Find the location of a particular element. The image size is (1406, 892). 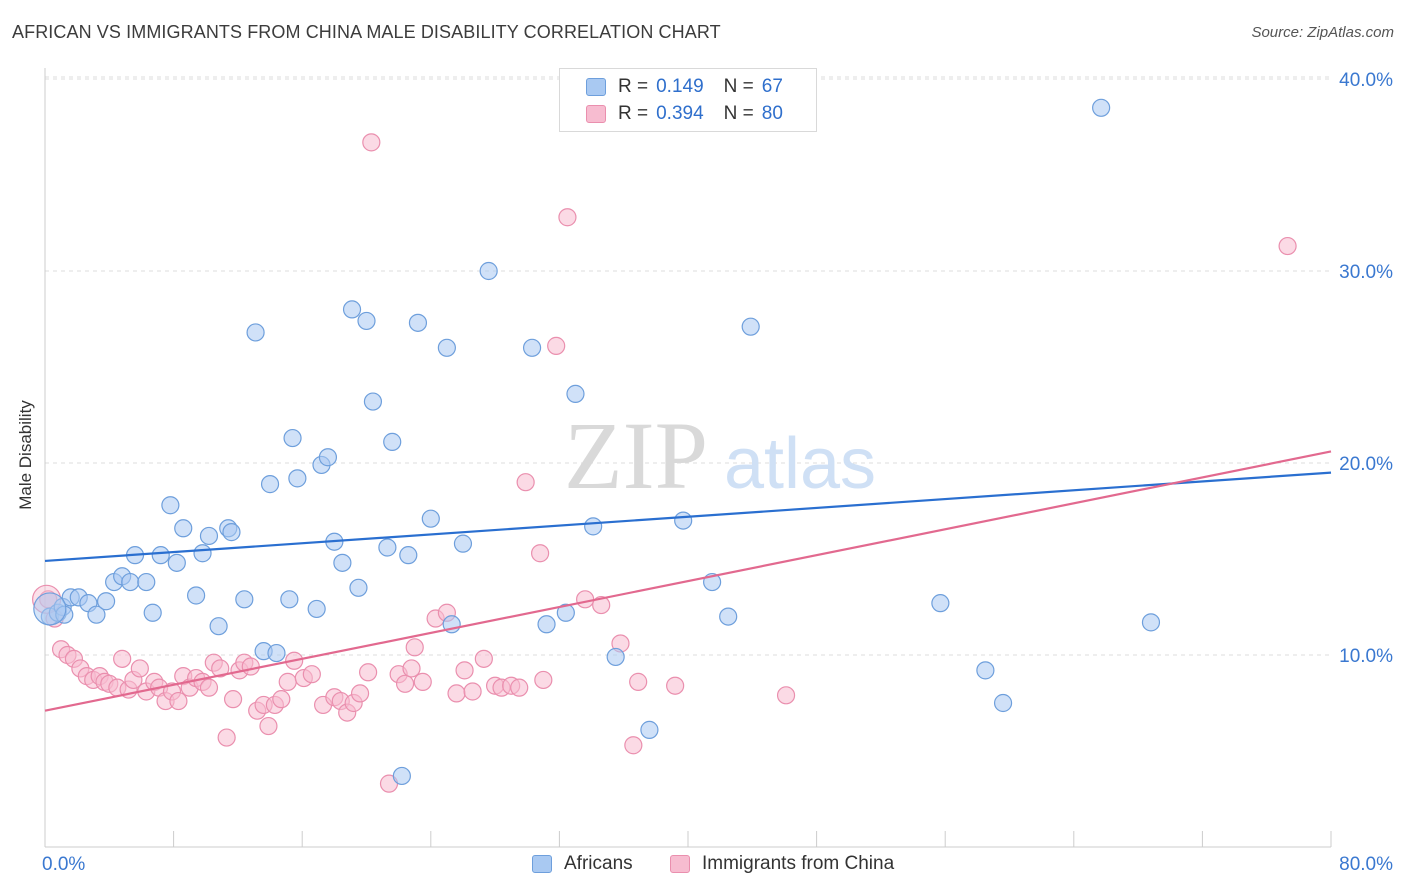

correlation-legend: R = 0.149 N = 67 R = 0.394 N = 80 is located at coordinates (688, 100).